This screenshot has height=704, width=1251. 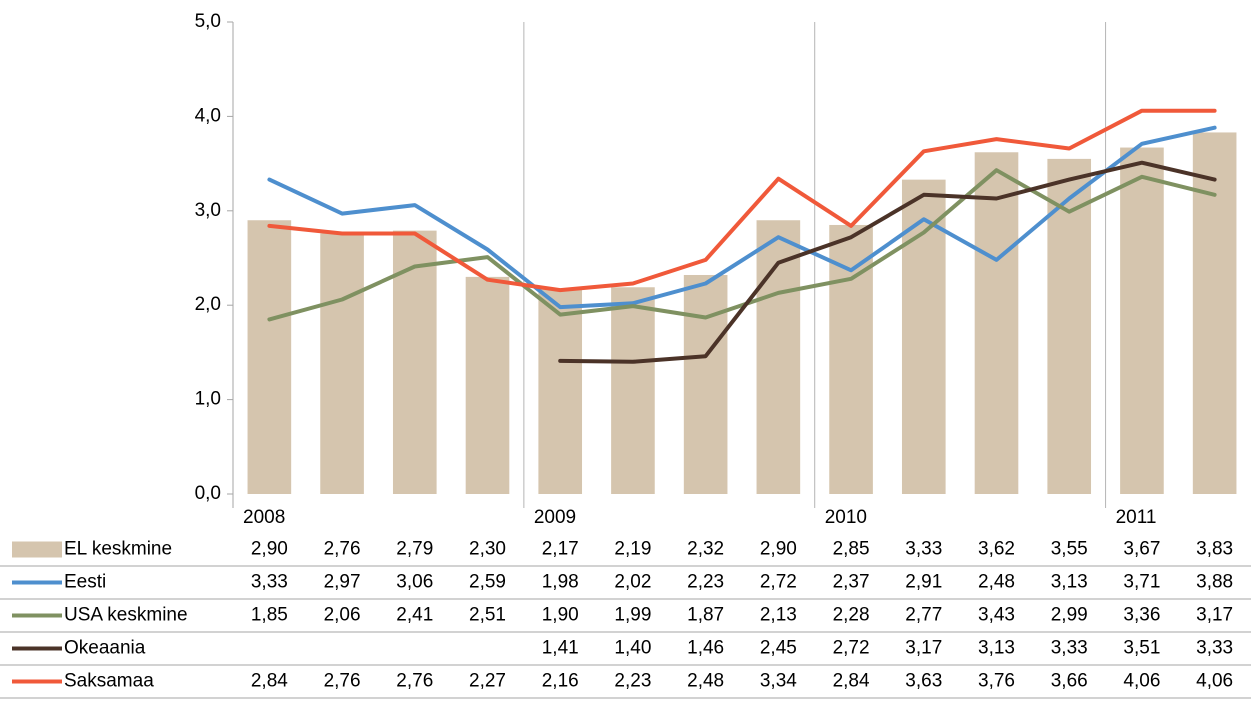 I want to click on table-value: 2,85, so click(x=851, y=549).